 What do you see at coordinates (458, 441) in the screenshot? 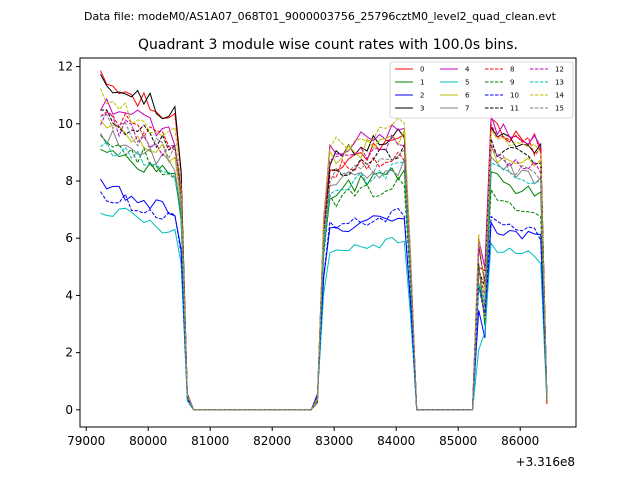
I see `x-tick-label: 85000` at bounding box center [458, 441].